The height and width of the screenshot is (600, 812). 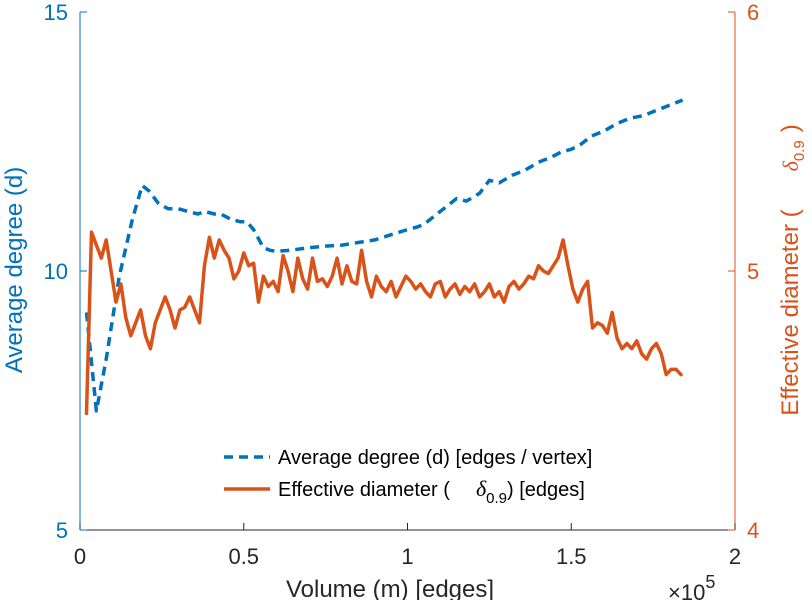 What do you see at coordinates (80, 556) in the screenshot?
I see `x-tick-label: 0` at bounding box center [80, 556].